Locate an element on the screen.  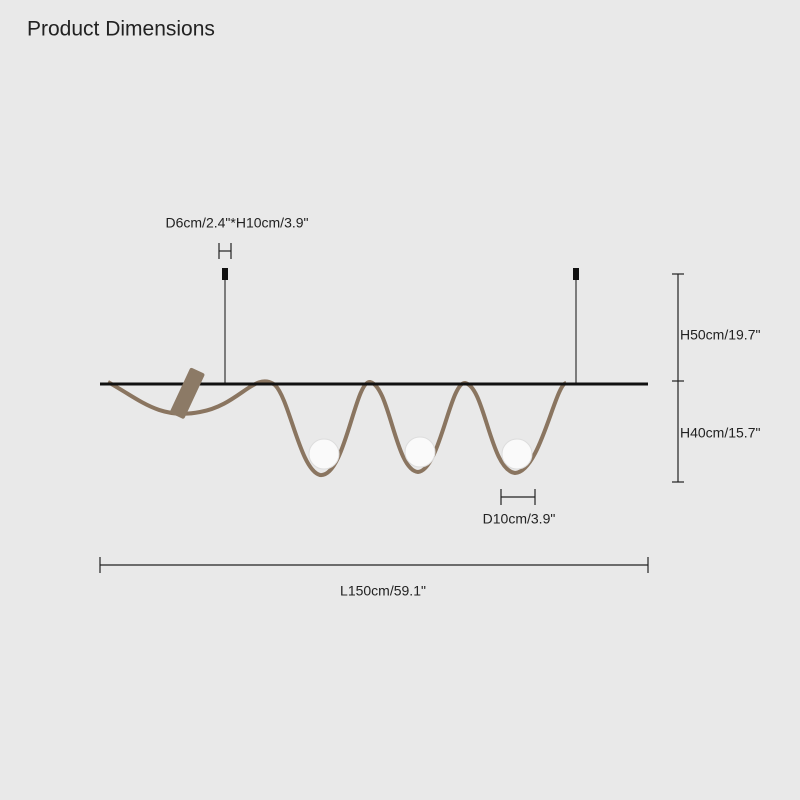
length-dim is located at coordinates (374, 565).